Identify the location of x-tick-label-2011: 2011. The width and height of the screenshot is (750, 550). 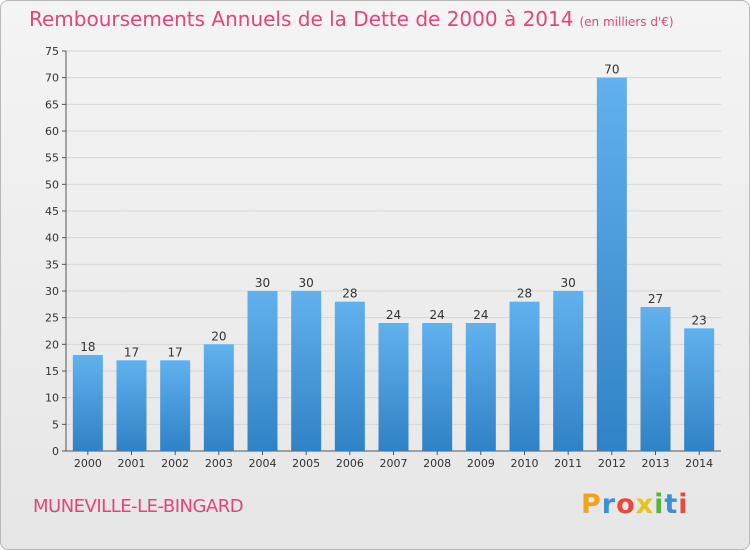
(568, 463).